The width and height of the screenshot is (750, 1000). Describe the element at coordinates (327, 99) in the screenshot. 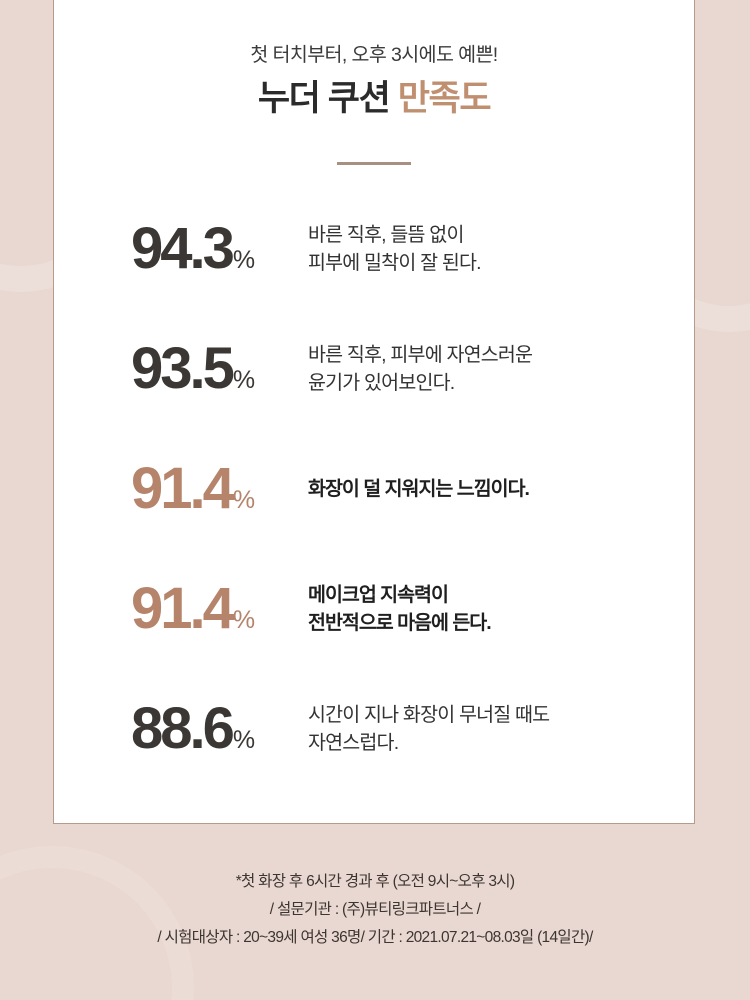

I see `page-title-main: 누더 쿠션` at that location.